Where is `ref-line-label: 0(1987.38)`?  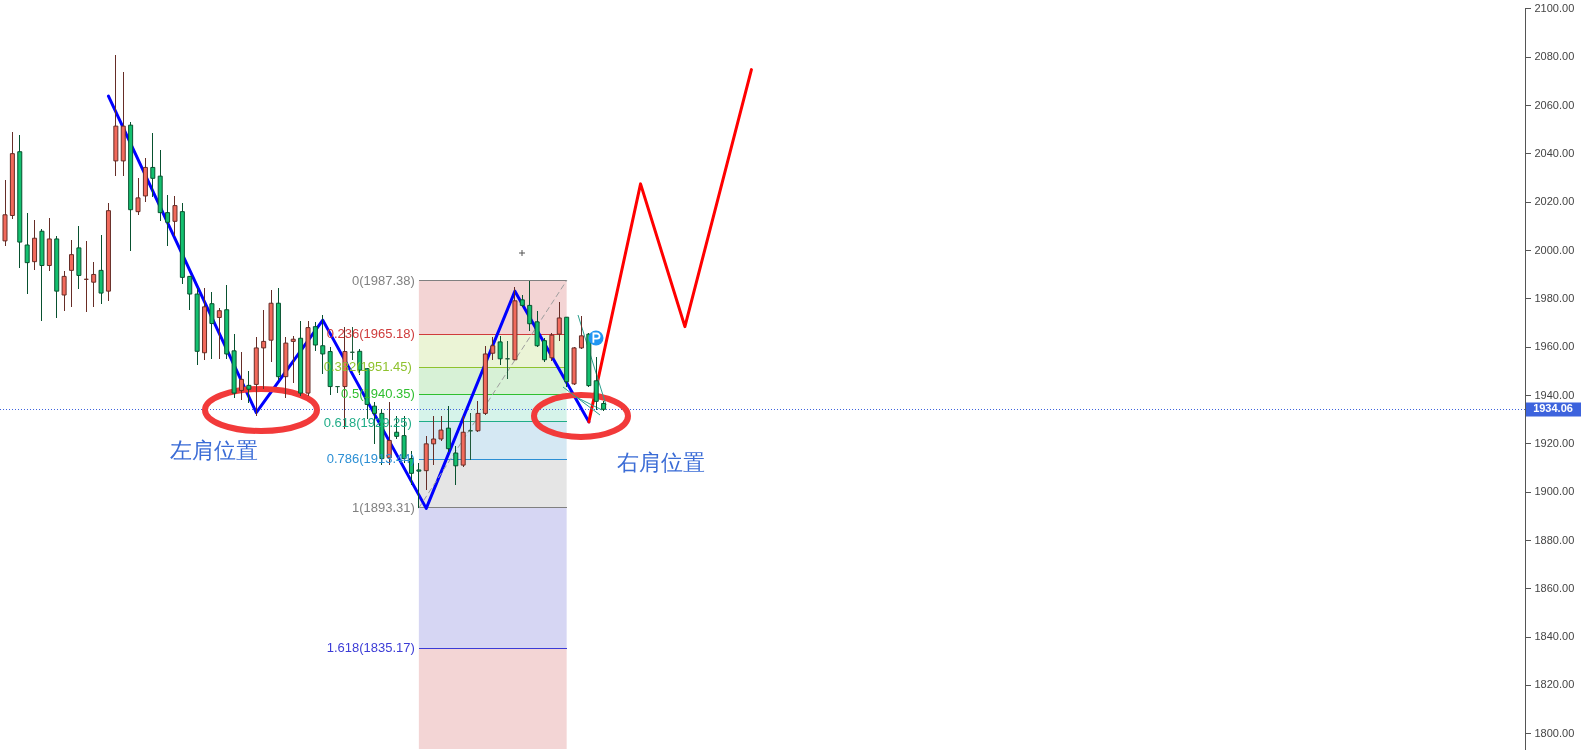 ref-line-label: 0(1987.38) is located at coordinates (383, 280).